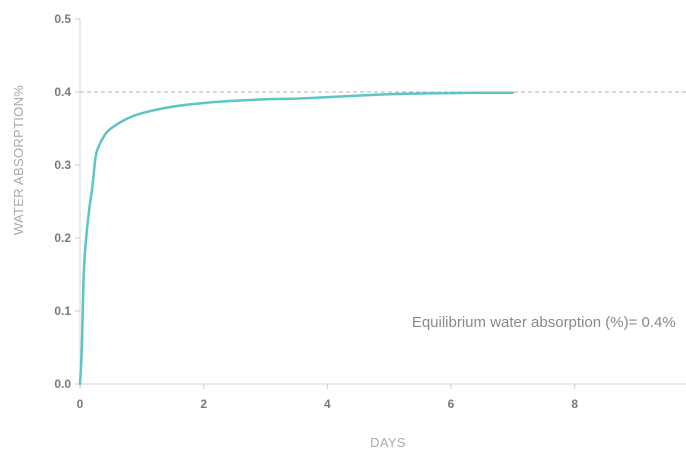 Image resolution: width=686 pixels, height=452 pixels. Describe the element at coordinates (62, 165) in the screenshot. I see `y-tick-label: 0.3` at that location.